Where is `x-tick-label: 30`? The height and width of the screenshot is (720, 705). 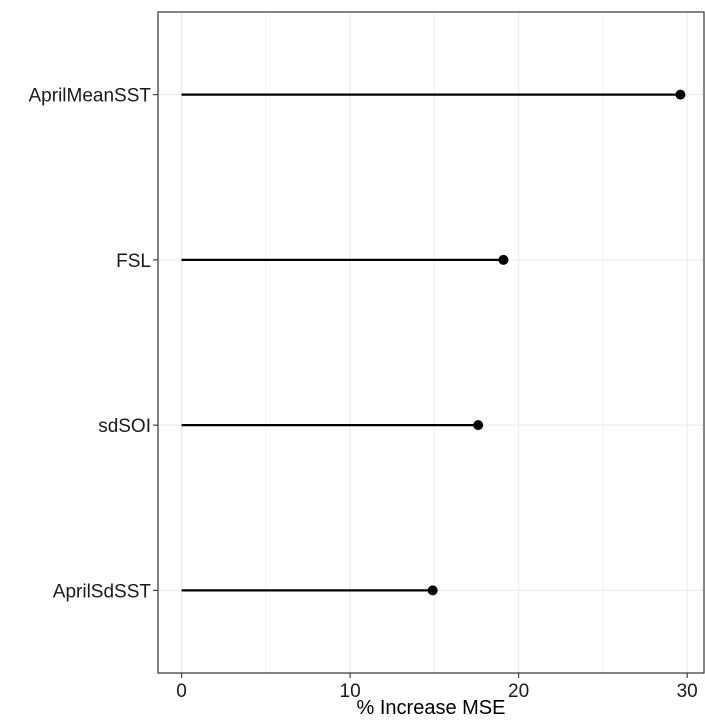
x-tick-label: 30 is located at coordinates (687, 691).